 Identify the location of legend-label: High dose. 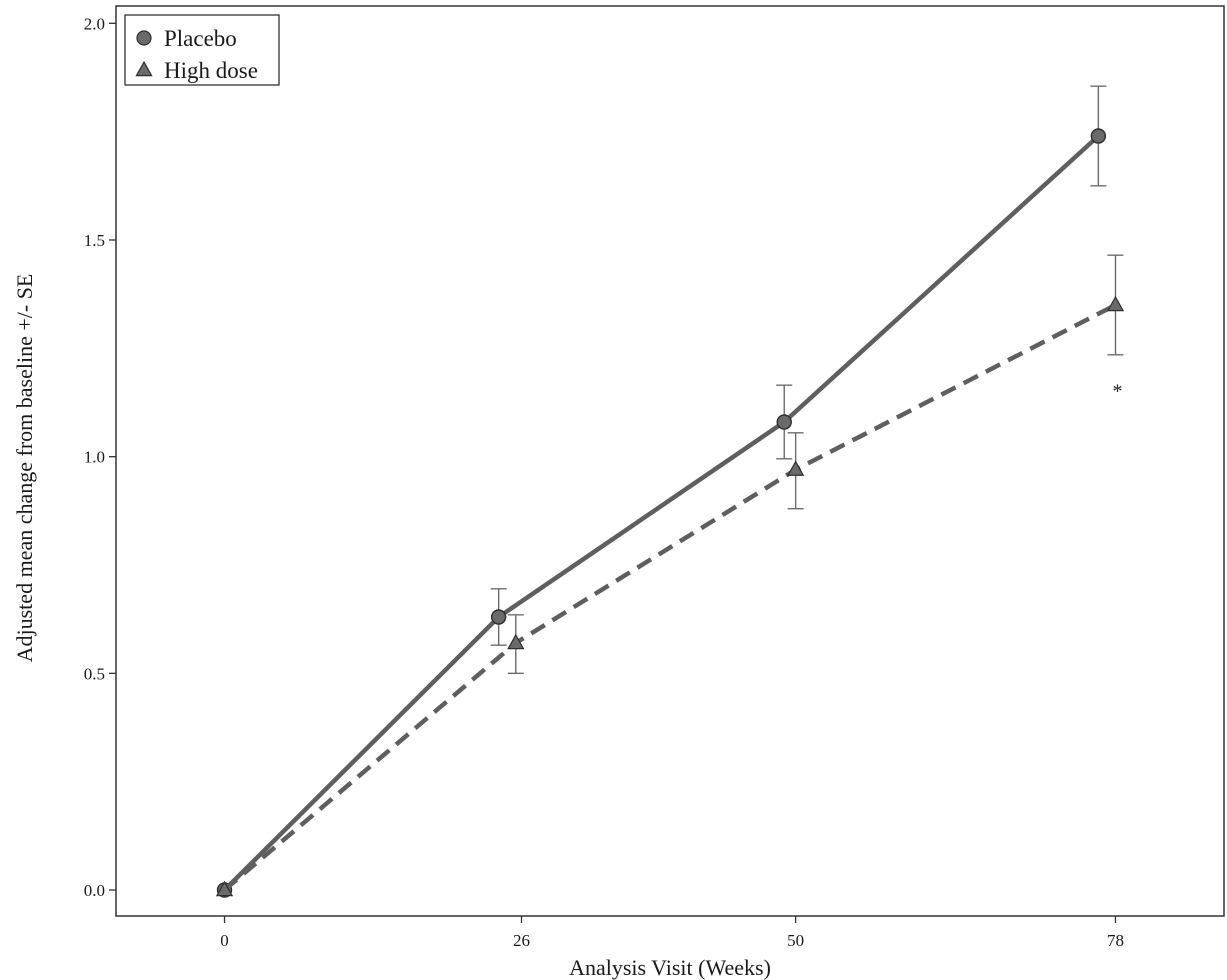
(211, 70).